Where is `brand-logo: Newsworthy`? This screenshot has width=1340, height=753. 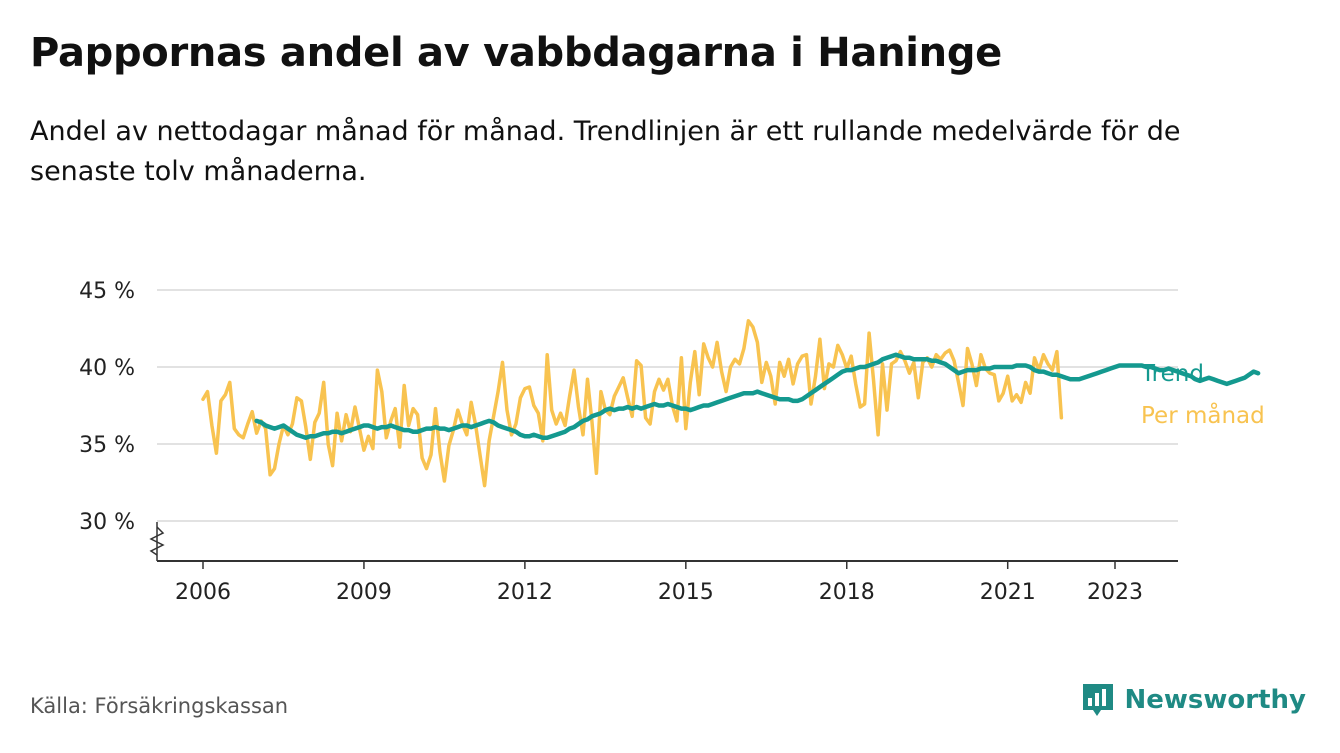 brand-logo: Newsworthy is located at coordinates (1193, 700).